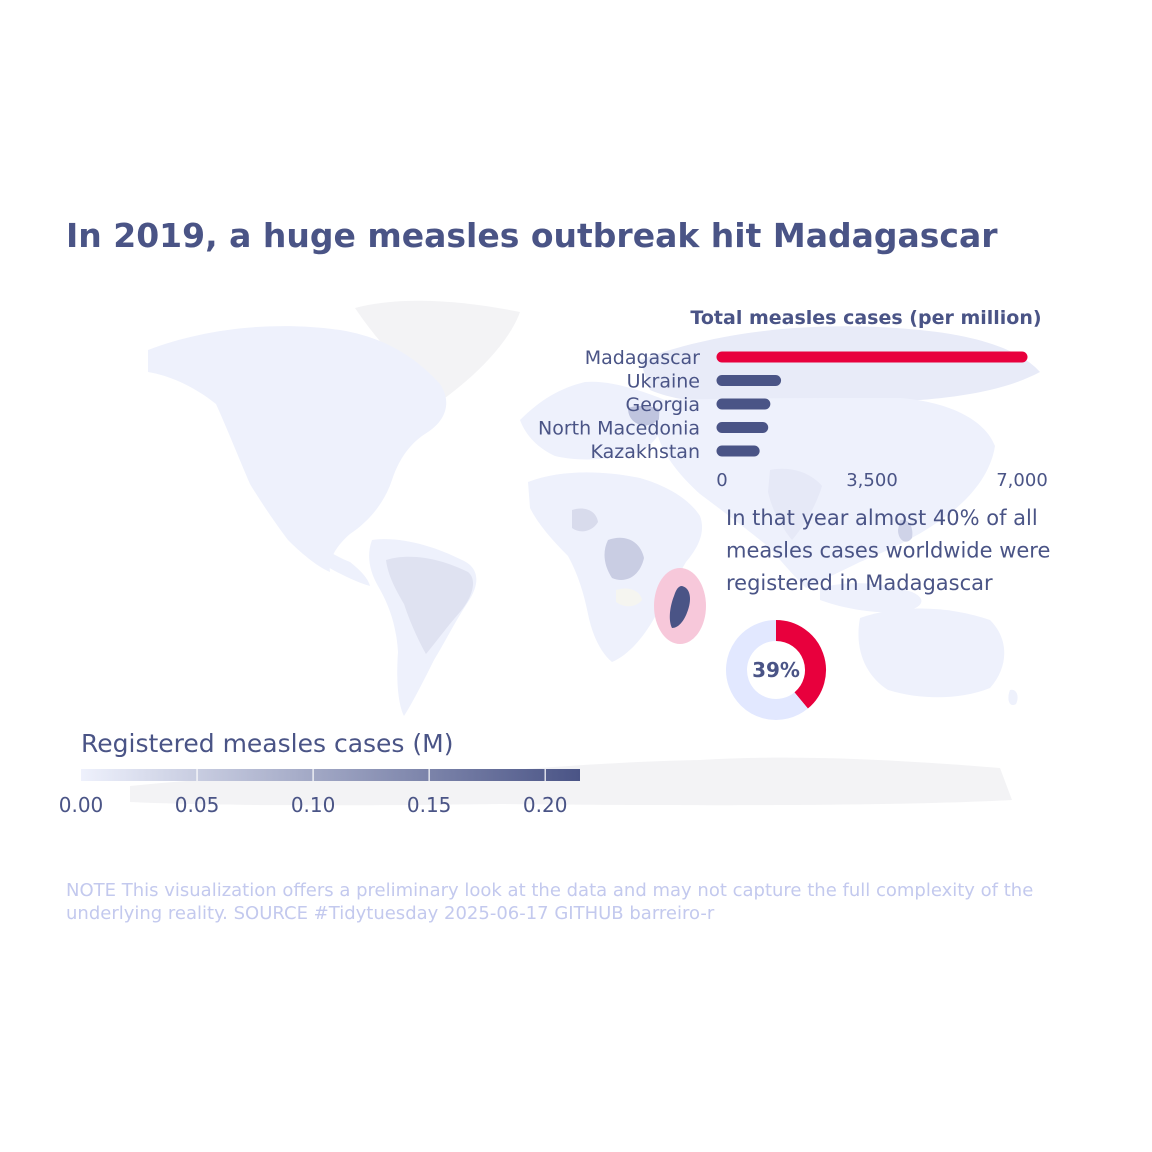 This screenshot has width=1152, height=1152. I want to click on legend-colorbar, so click(330, 775).